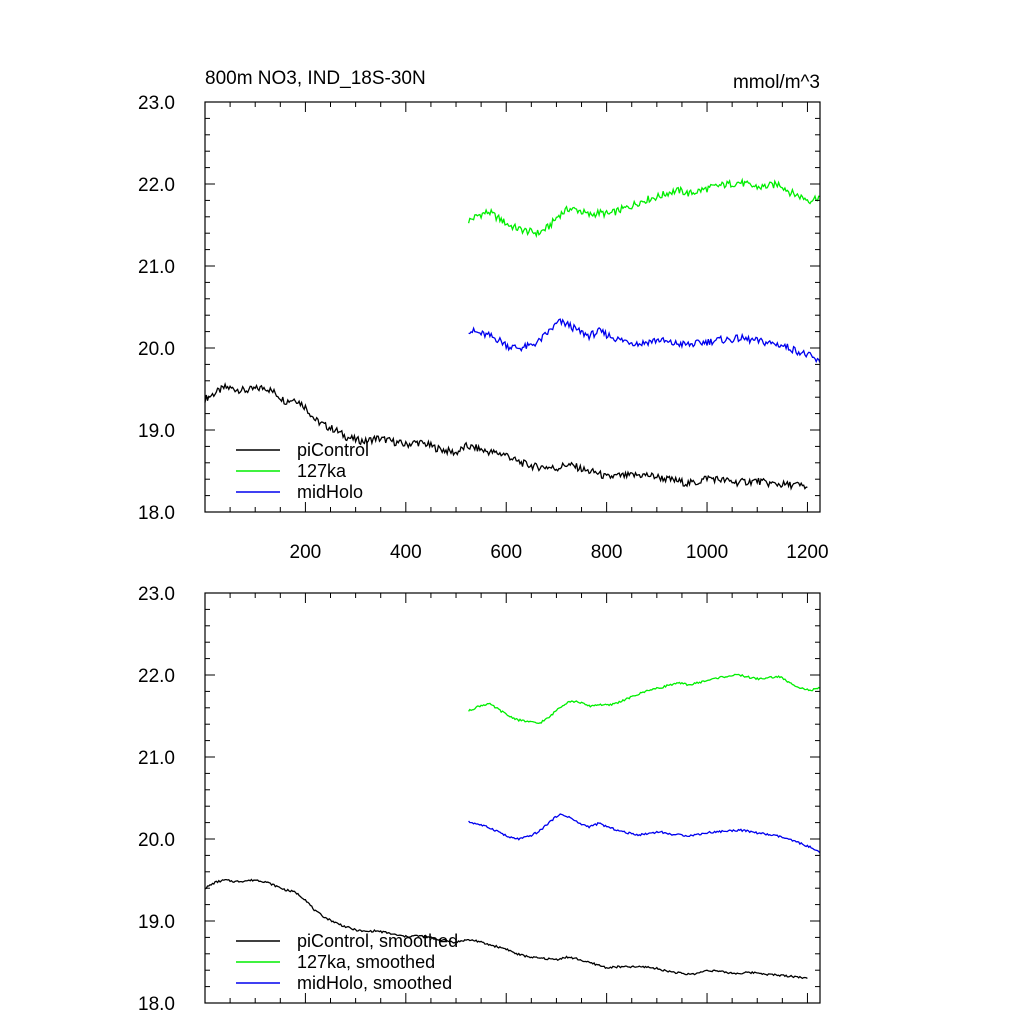 This screenshot has width=1024, height=1024. Describe the element at coordinates (377, 941) in the screenshot. I see `bottom-legend-label: piControl, smoothed` at that location.